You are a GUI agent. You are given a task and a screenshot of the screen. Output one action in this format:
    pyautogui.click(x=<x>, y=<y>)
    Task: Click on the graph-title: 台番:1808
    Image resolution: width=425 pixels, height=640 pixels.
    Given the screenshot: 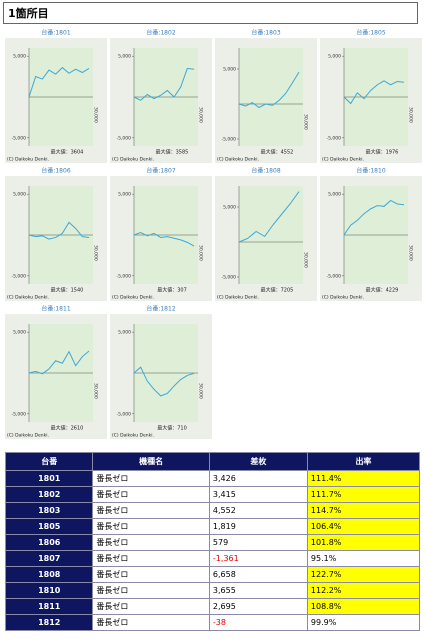 What is the action you would take?
    pyautogui.click(x=265, y=171)
    